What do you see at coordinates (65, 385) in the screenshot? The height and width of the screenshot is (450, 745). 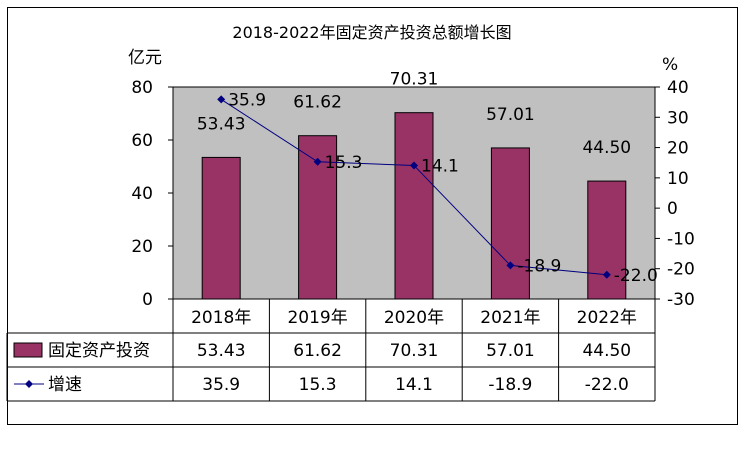 I see `legend-label-line: 增速` at bounding box center [65, 385].